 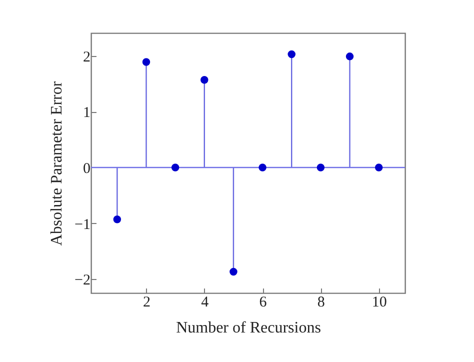 I want to click on x-tick-label: 2, so click(x=146, y=302).